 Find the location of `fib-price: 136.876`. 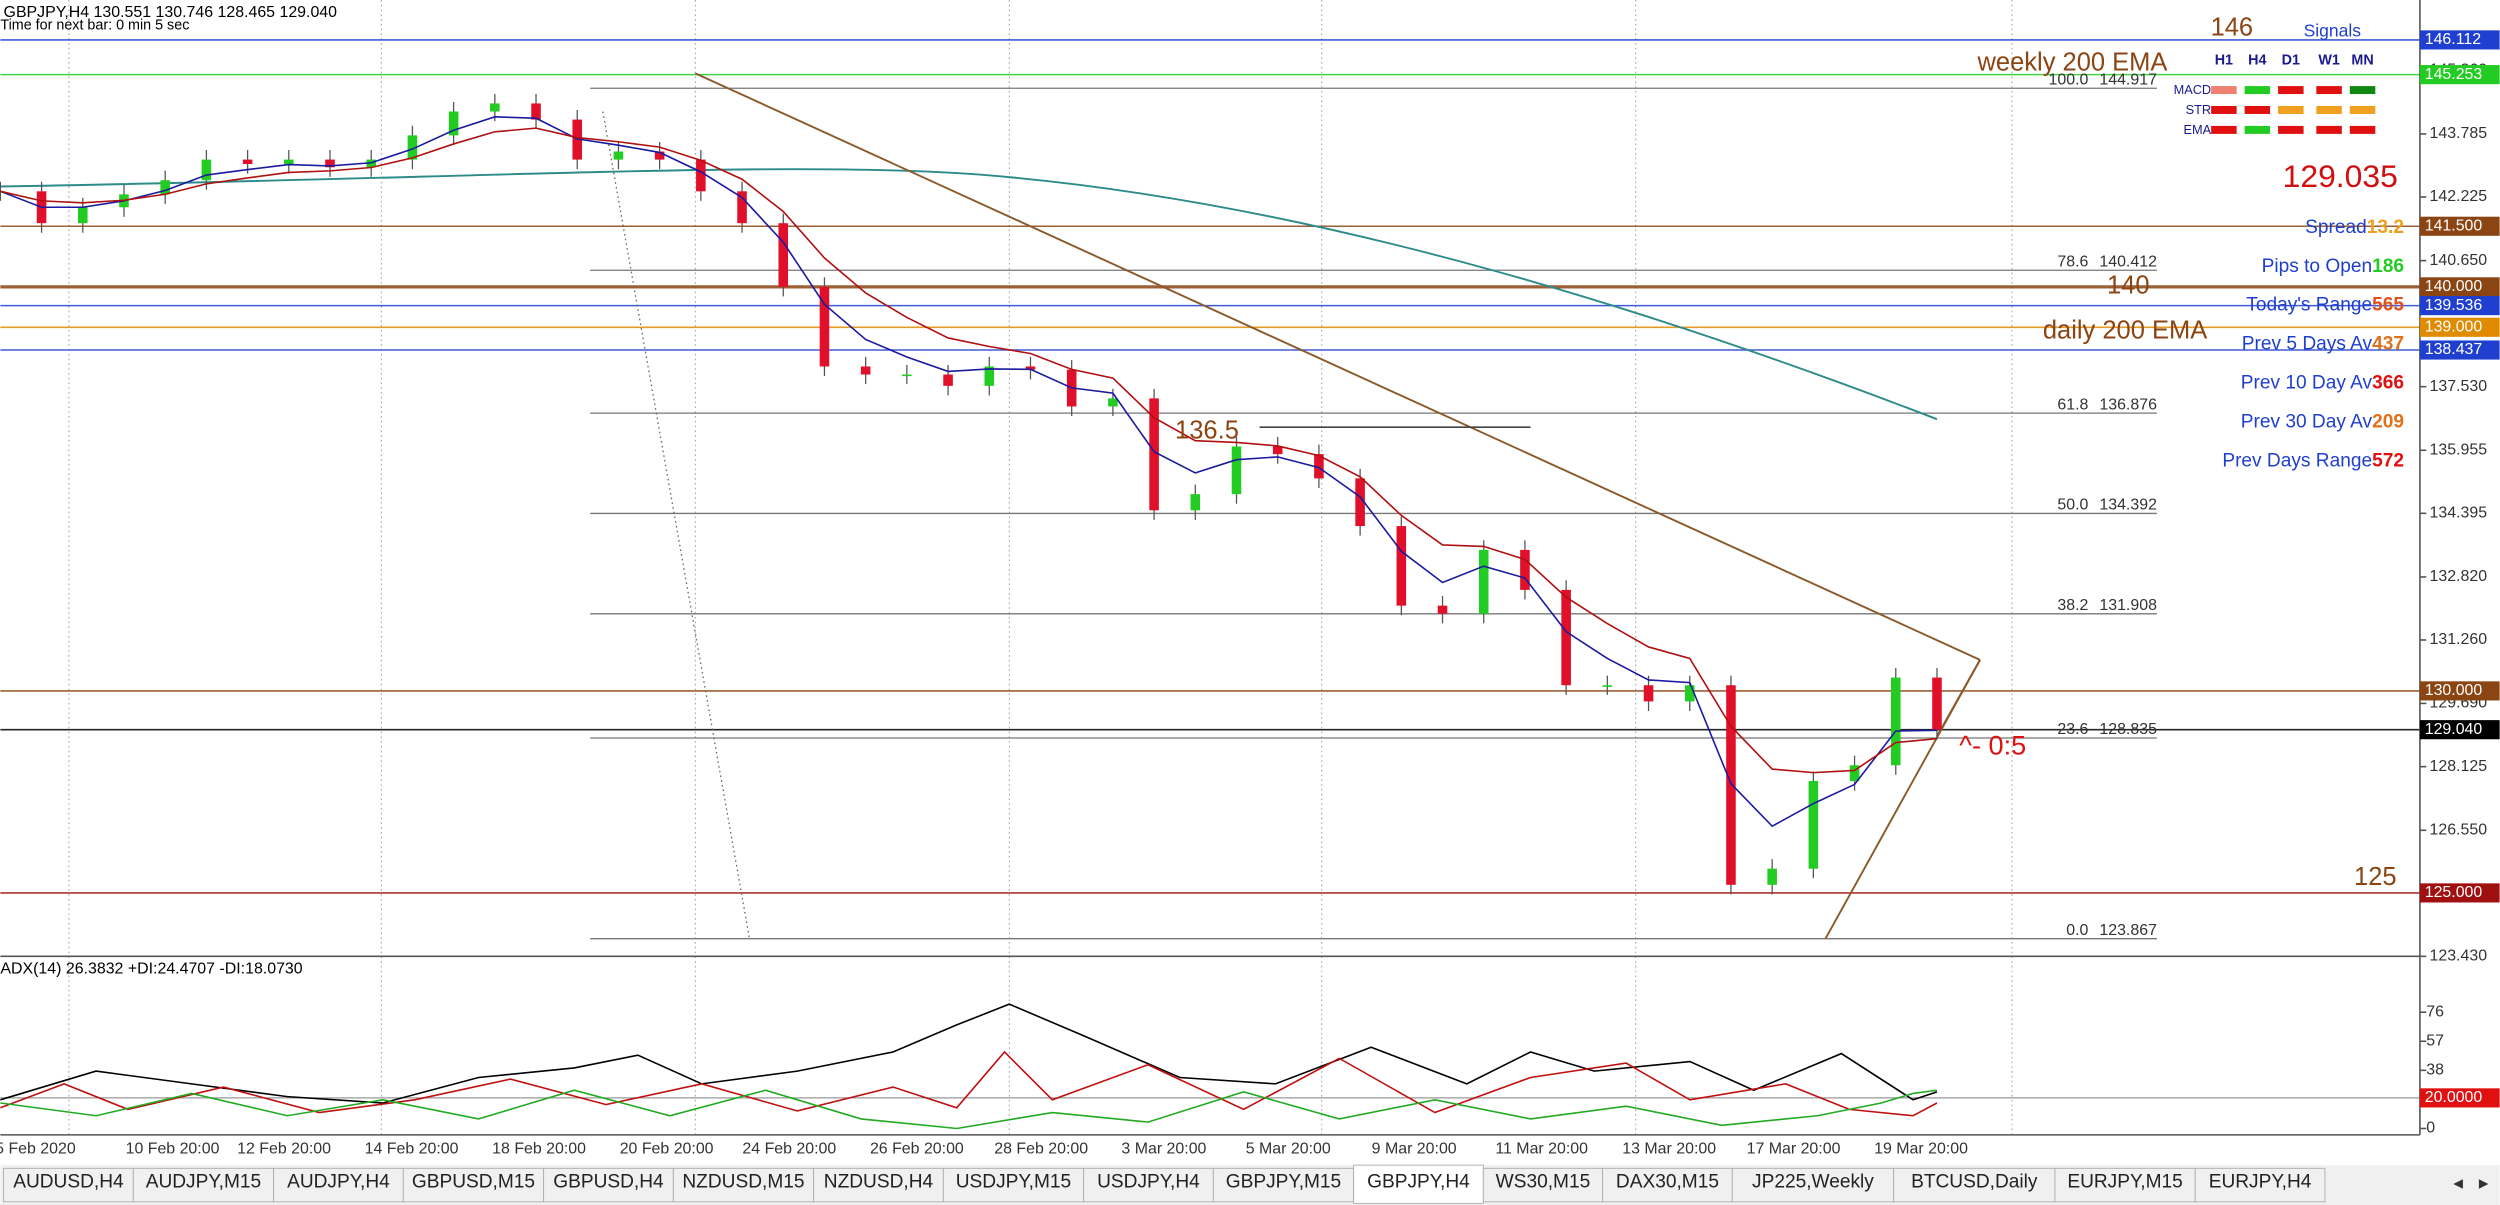

fib-price: 136.876 is located at coordinates (2128, 404).